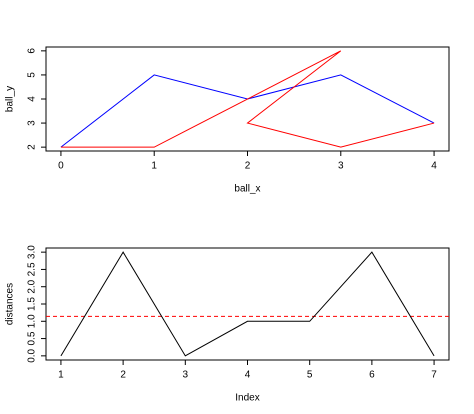 The width and height of the screenshot is (474, 414). Describe the element at coordinates (310, 375) in the screenshot. I see `x-tick-label: 5` at that location.